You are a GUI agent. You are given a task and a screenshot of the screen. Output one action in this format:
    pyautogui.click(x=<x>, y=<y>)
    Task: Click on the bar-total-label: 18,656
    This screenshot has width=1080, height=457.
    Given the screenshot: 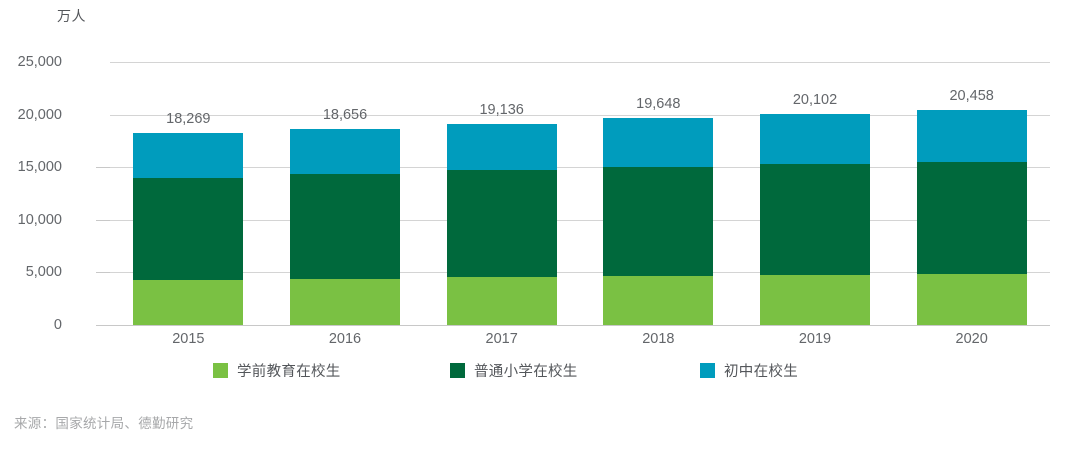 What is the action you would take?
    pyautogui.click(x=345, y=114)
    